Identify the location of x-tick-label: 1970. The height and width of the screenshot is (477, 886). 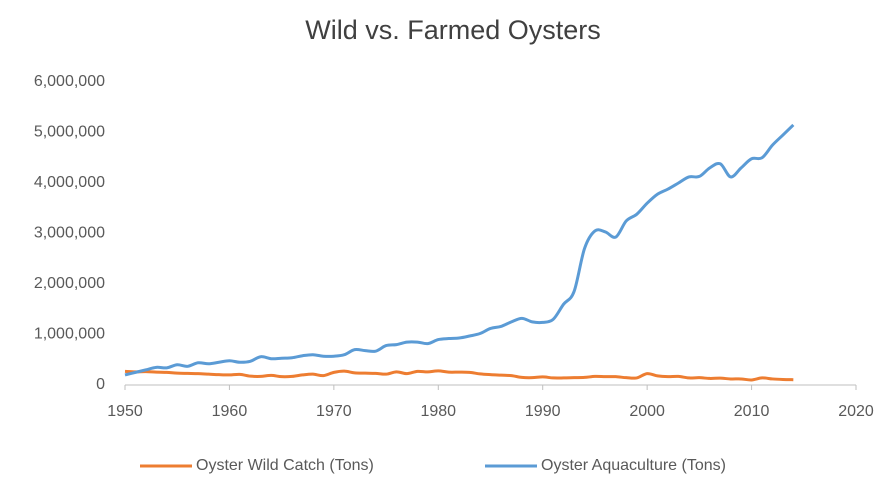
(334, 411).